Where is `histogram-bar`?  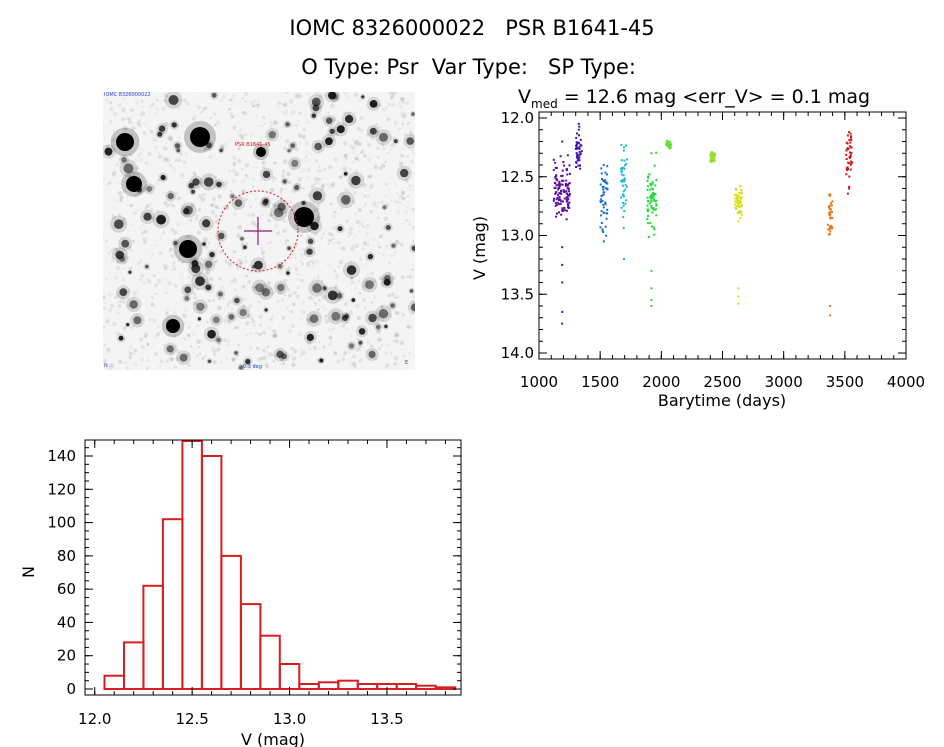
histogram-bar is located at coordinates (270, 662).